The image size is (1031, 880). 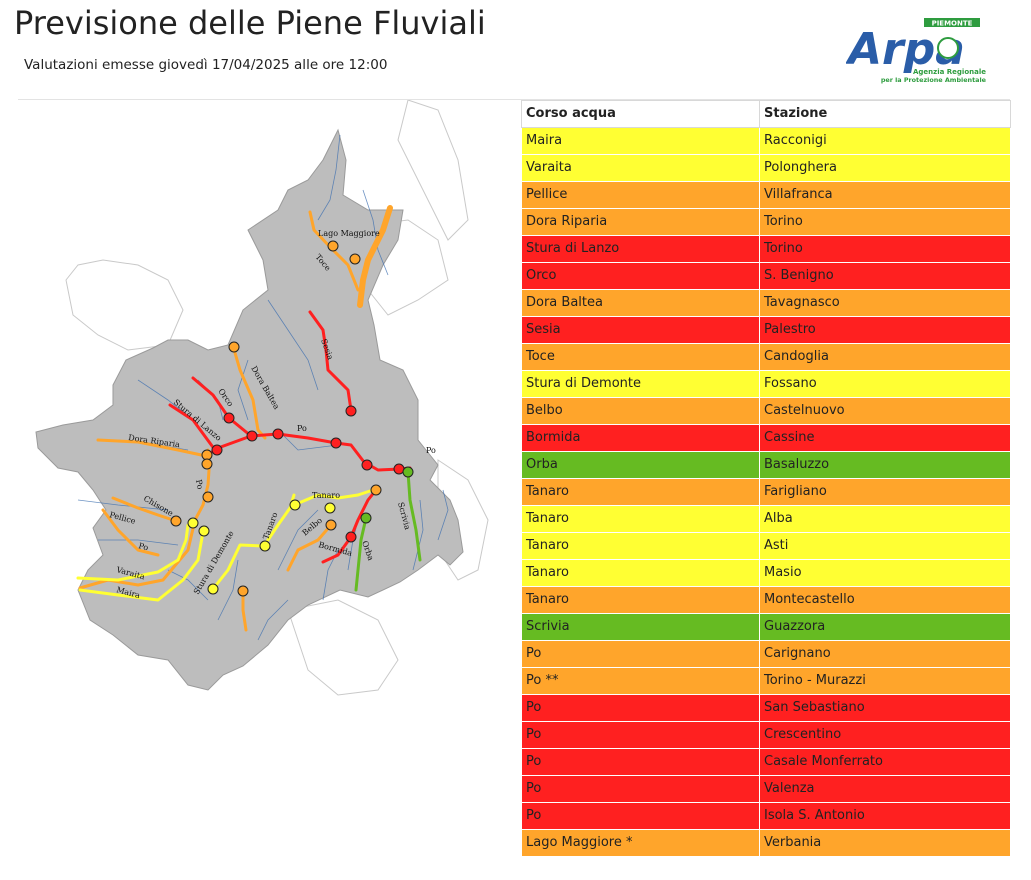 I want to click on table-row: Belbo Castelnuovo, so click(x=766, y=411).